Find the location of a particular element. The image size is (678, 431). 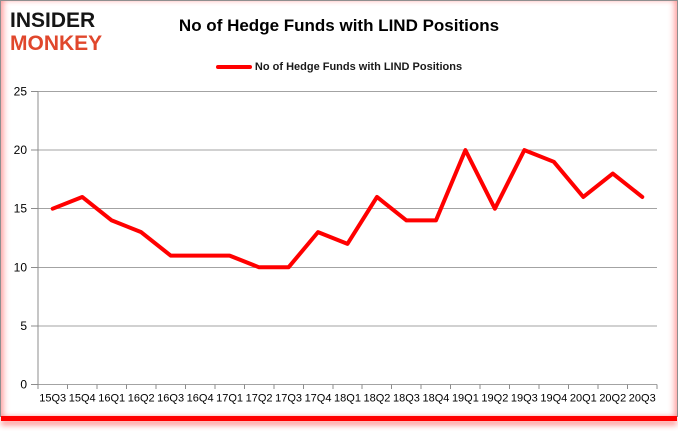

y-tick-label: 5 is located at coordinates (23, 326).